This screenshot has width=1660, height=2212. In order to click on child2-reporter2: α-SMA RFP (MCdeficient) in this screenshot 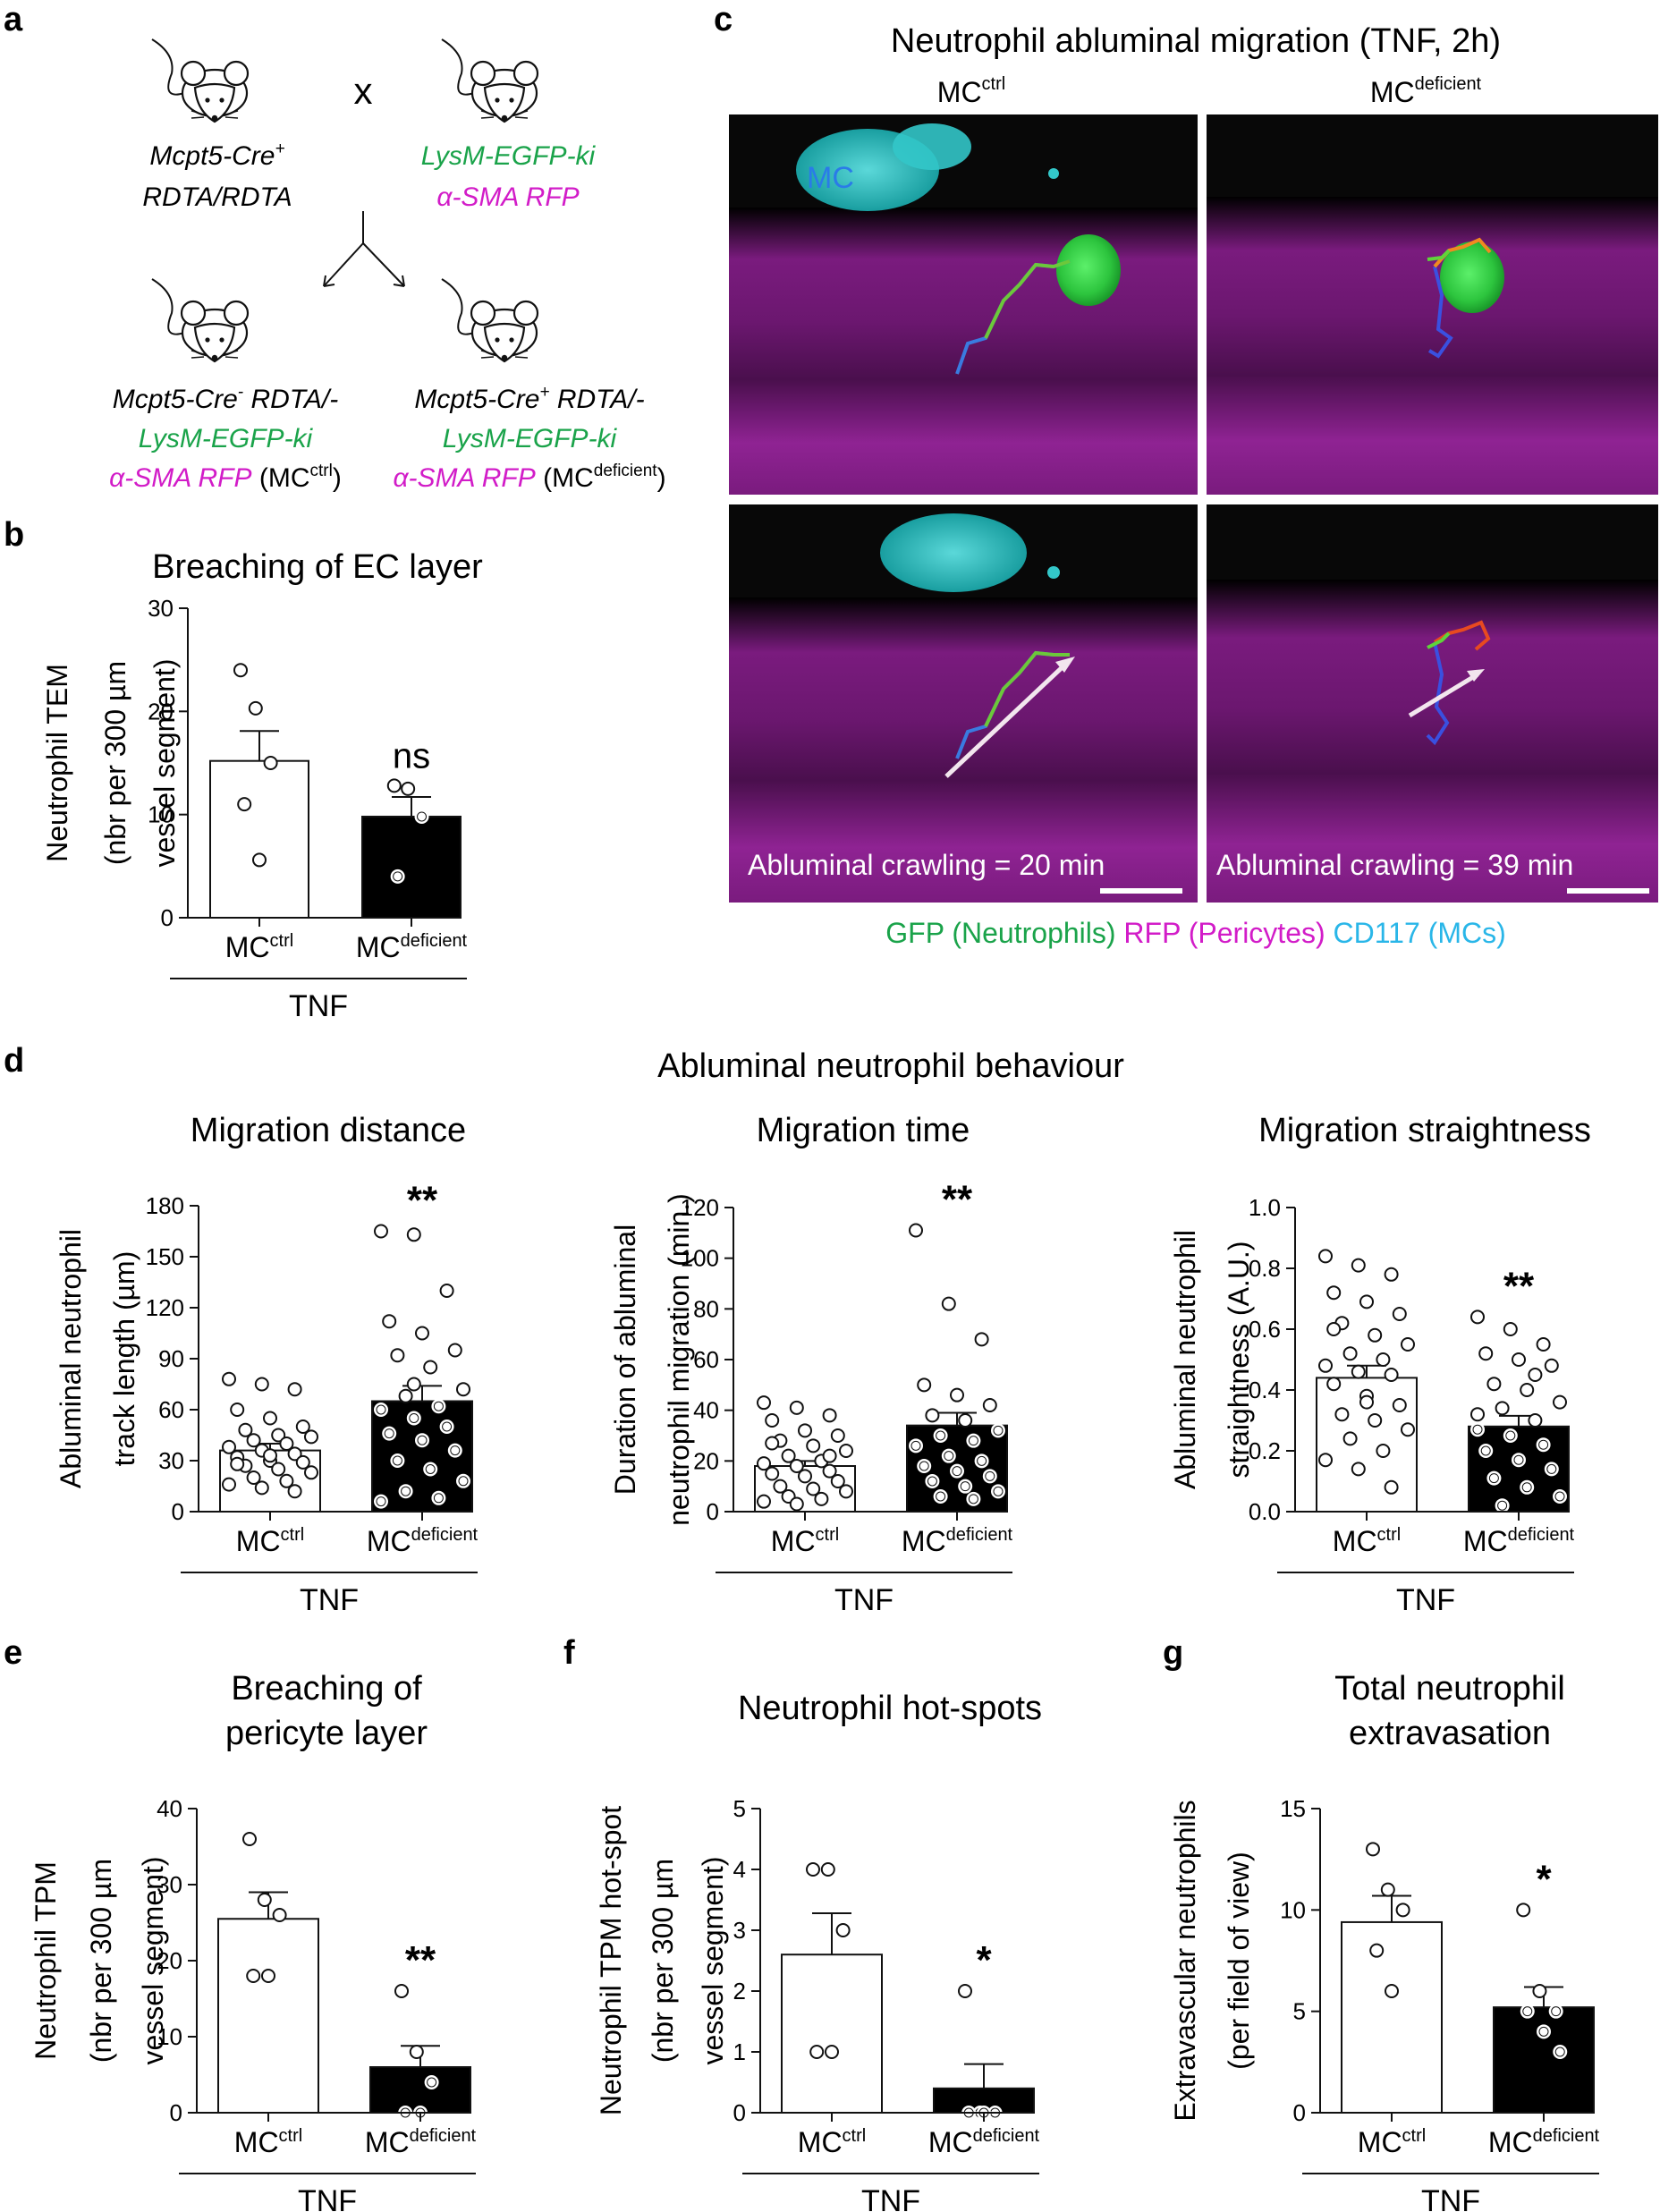, I will do `click(529, 478)`.